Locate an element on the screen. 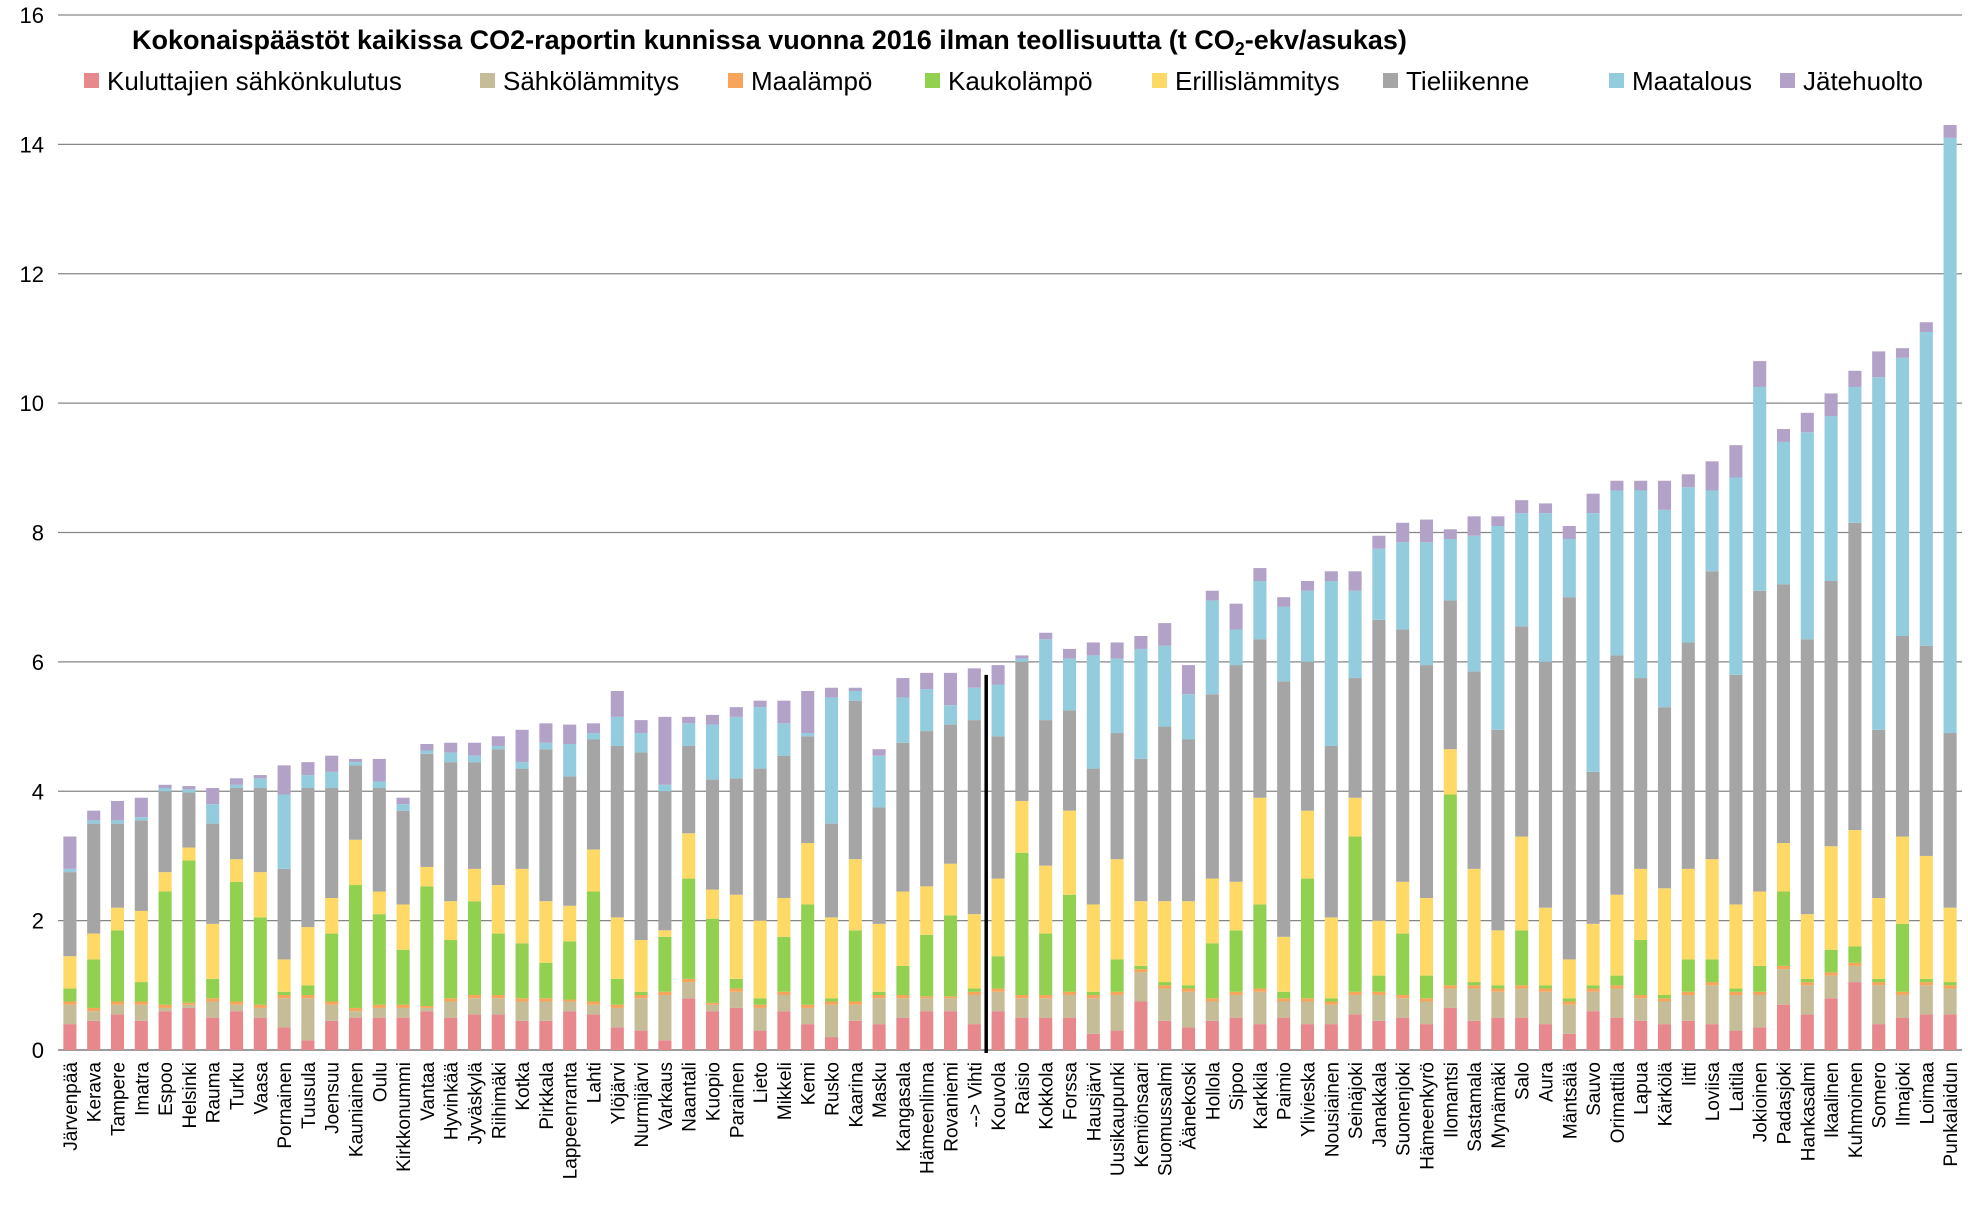  legend-swatch is located at coordinates (91, 80).